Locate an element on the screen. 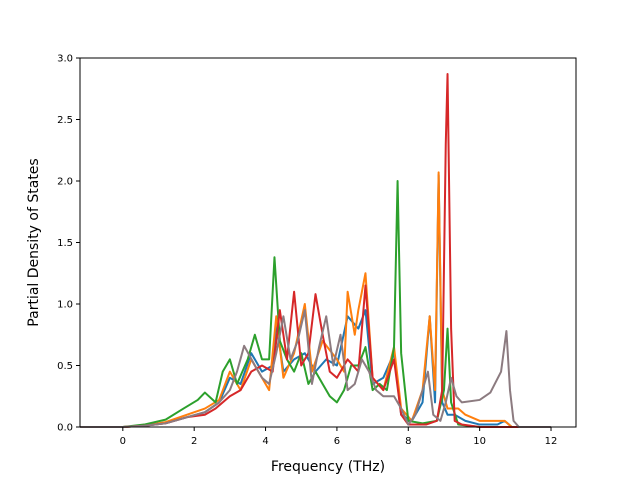 This screenshot has height=480, width=640. x-tick-label: 4 is located at coordinates (265, 441).